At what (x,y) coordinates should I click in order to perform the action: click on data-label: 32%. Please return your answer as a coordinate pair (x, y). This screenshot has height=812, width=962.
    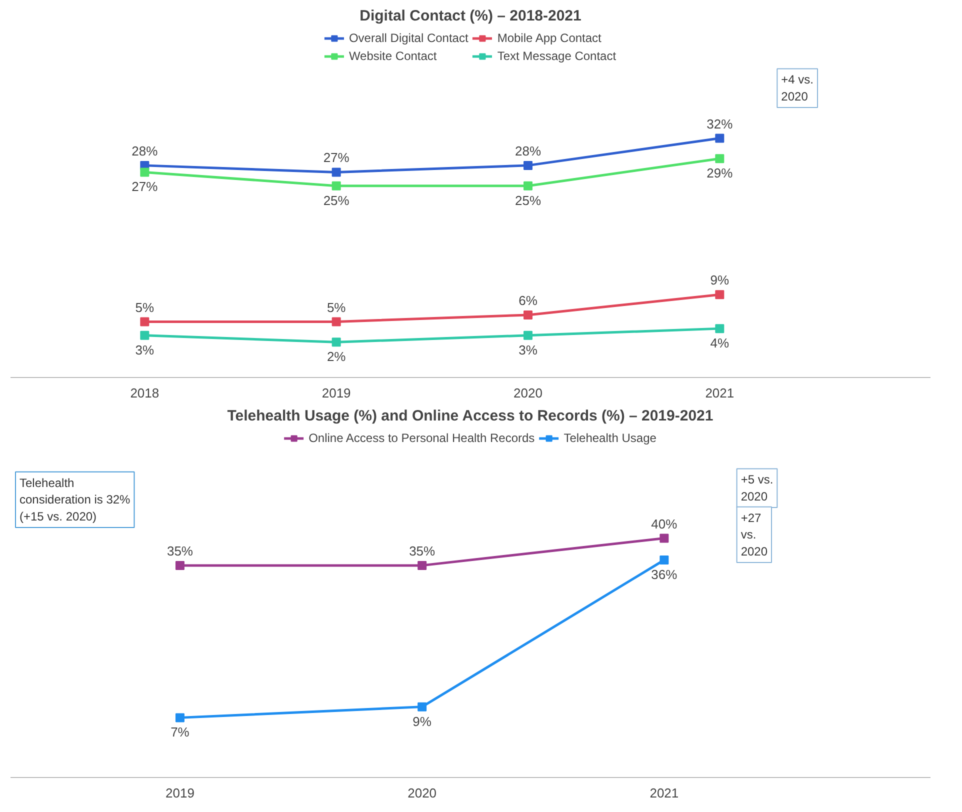
    Looking at the image, I should click on (720, 124).